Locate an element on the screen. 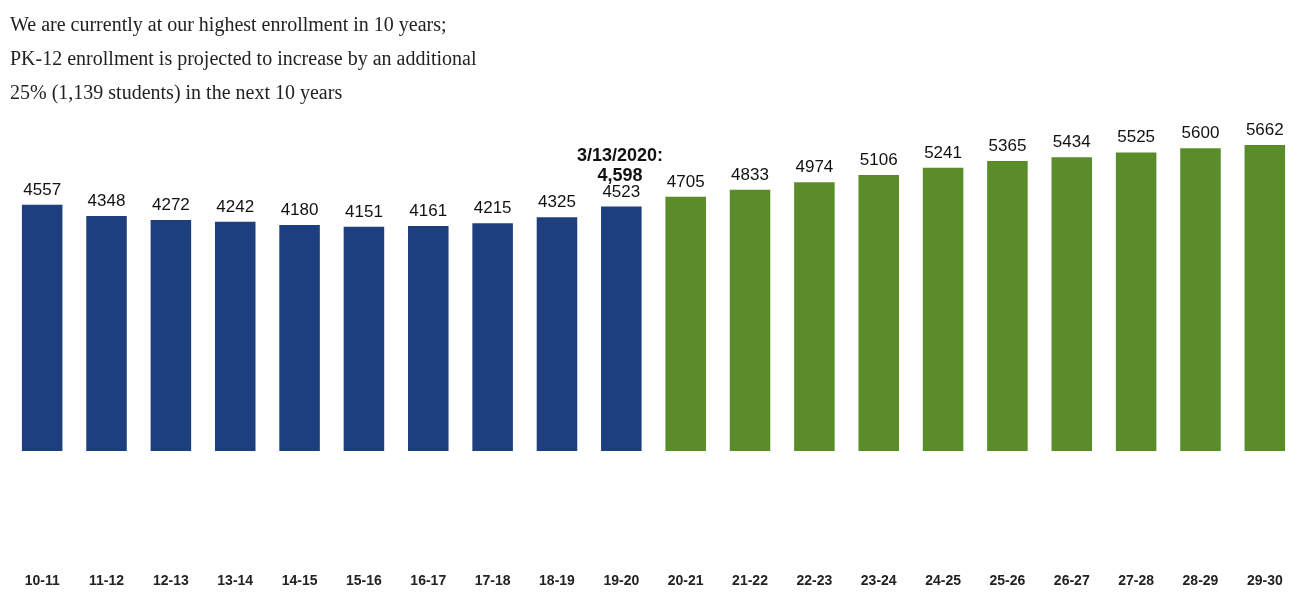  x-tick-label: 18-19 is located at coordinates (557, 579).